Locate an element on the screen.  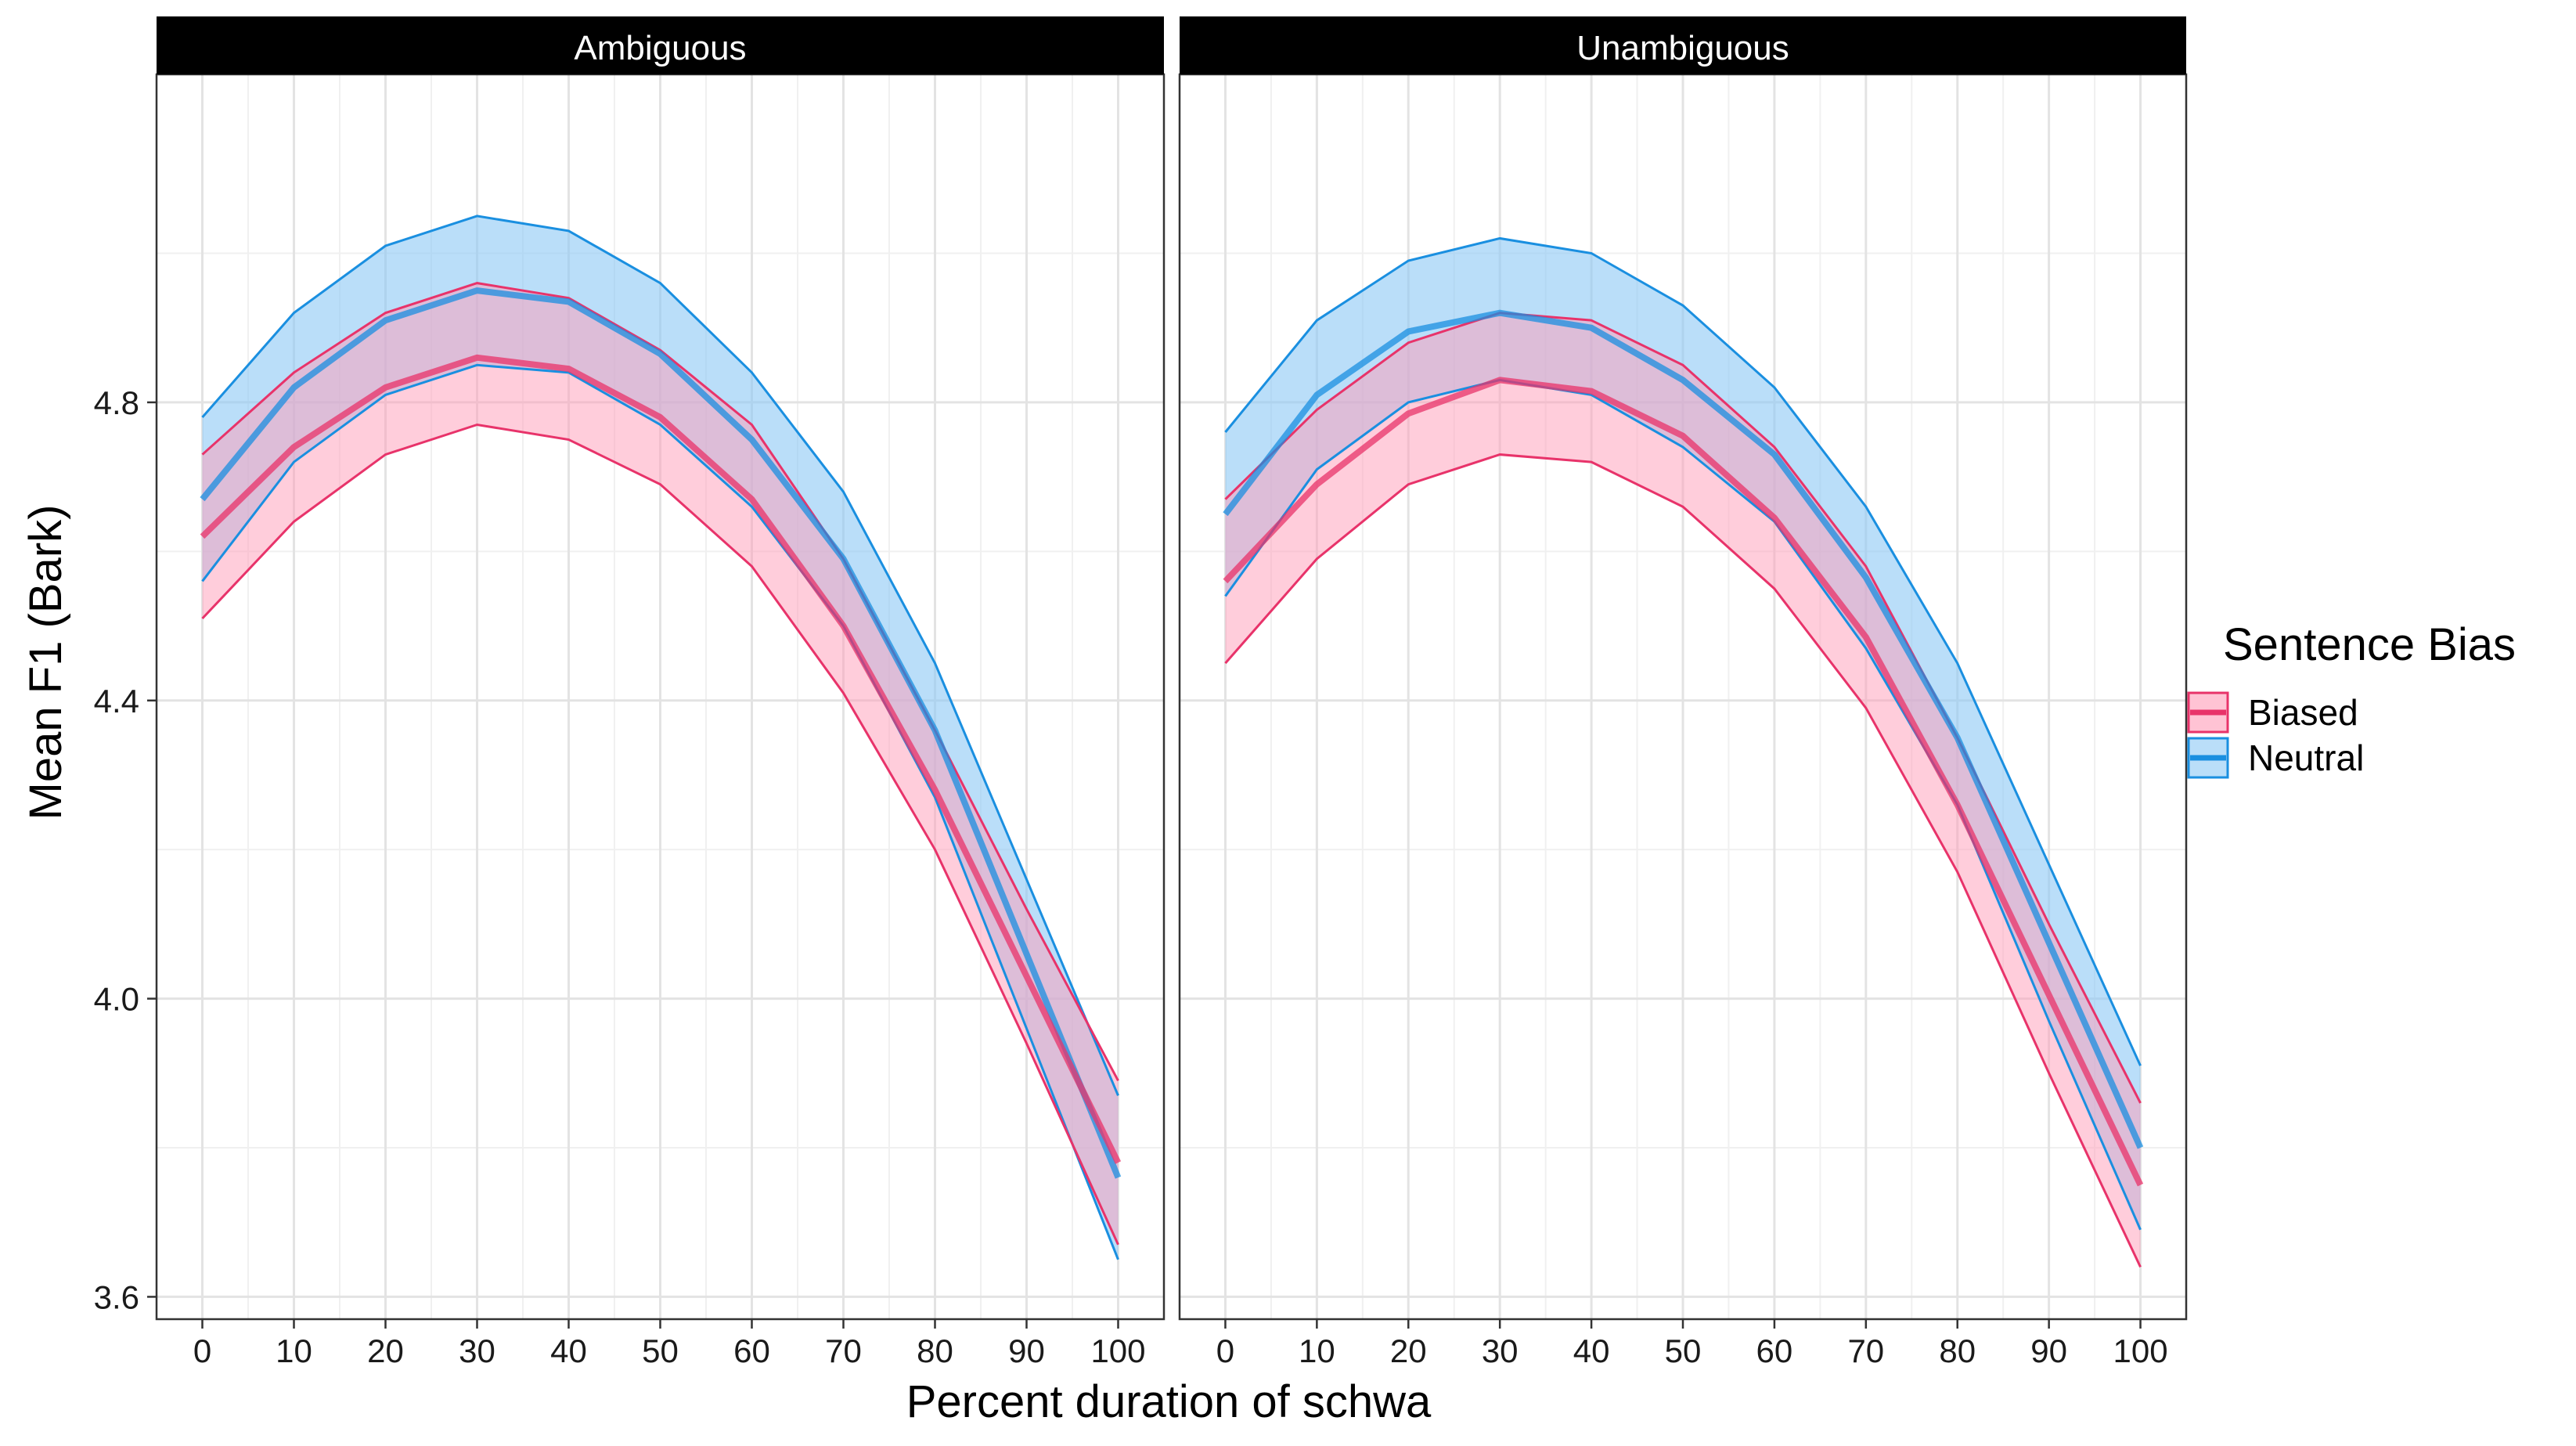
legend-label: Biased is located at coordinates (2303, 712).